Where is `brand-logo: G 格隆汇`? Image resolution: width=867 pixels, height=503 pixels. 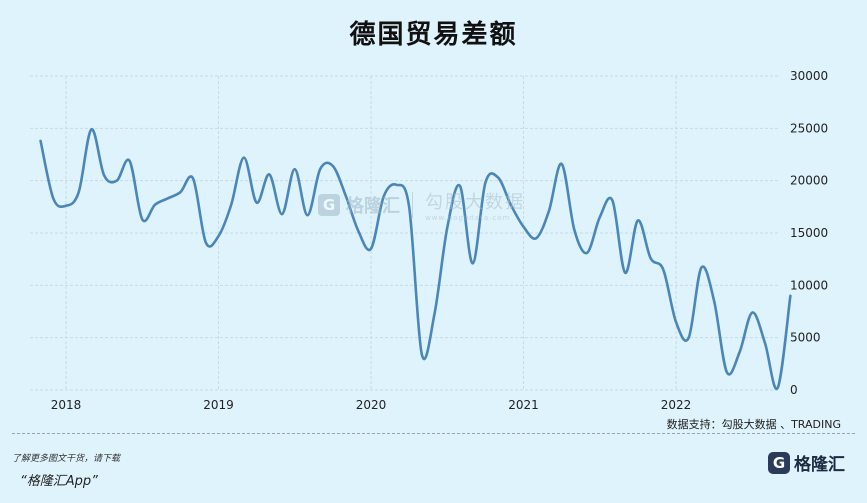
brand-logo: G 格隆汇 is located at coordinates (806, 462).